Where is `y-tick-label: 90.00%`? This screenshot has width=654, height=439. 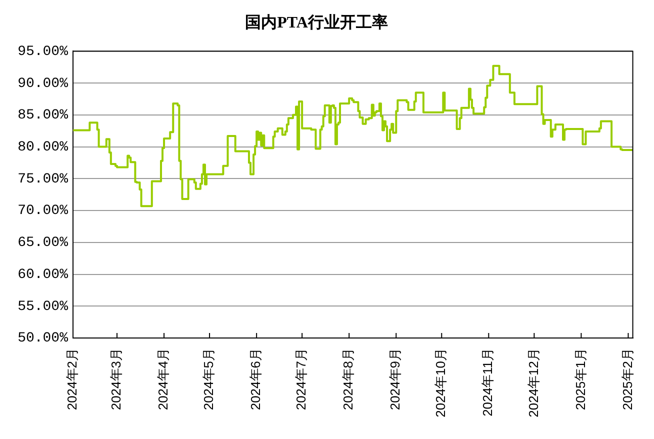
y-tick-label: 90.00% is located at coordinates (43, 84).